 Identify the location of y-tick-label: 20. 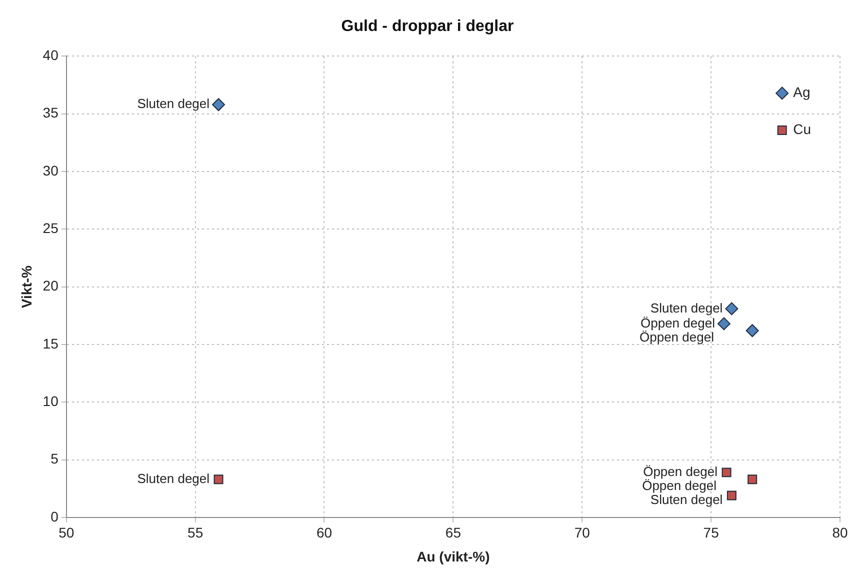
(50, 286).